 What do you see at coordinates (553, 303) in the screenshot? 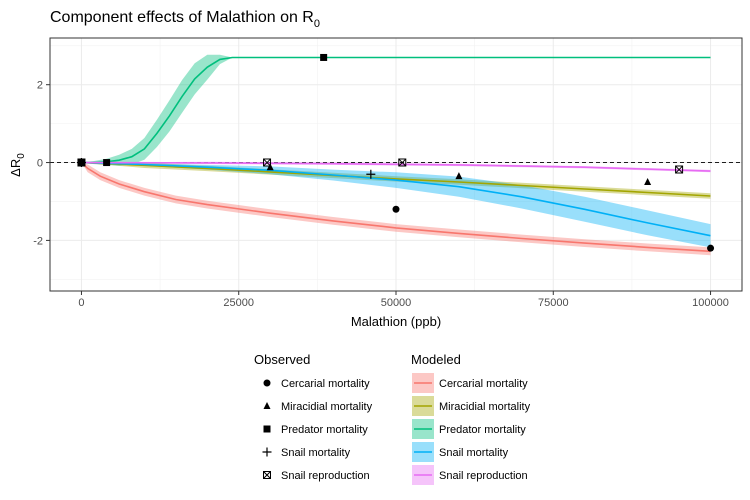
I see `x-tick-label: 75000` at bounding box center [553, 303].